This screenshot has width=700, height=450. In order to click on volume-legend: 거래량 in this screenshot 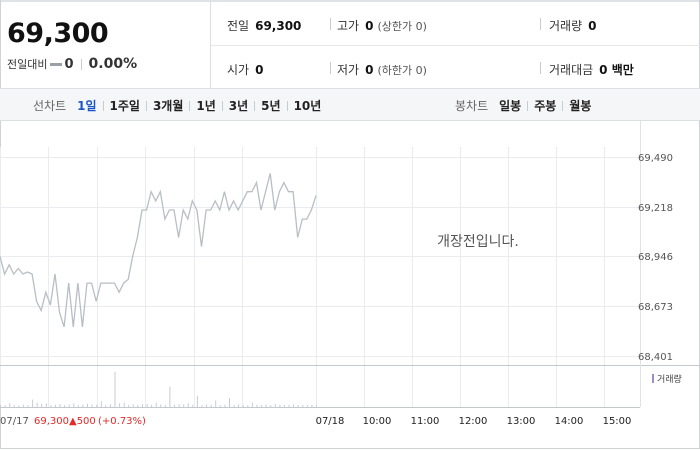, I will do `click(667, 379)`.